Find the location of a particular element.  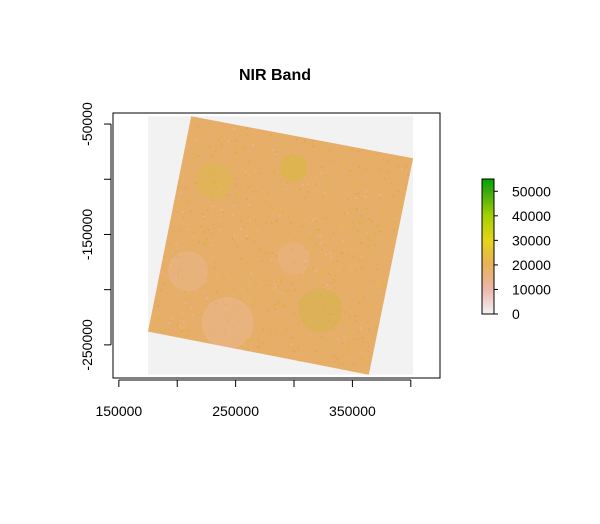

colorbar-tick-label: 10000 is located at coordinates (531, 289).